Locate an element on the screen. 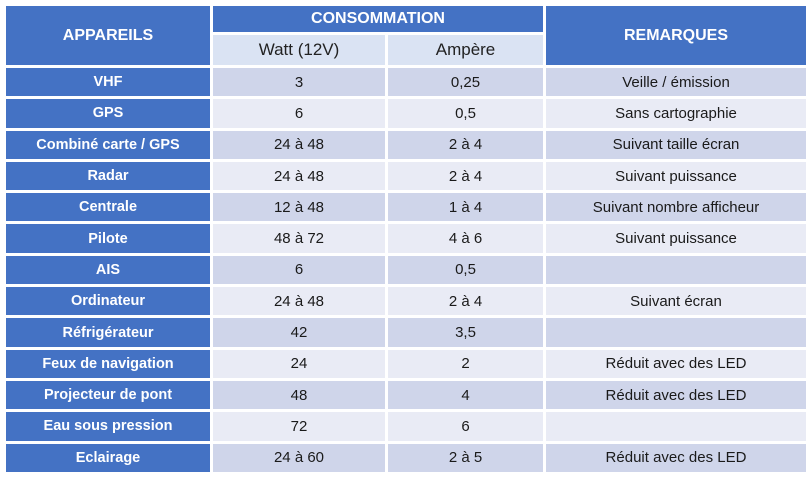 The width and height of the screenshot is (811, 483). cell-appareil: Radar is located at coordinates (108, 176).